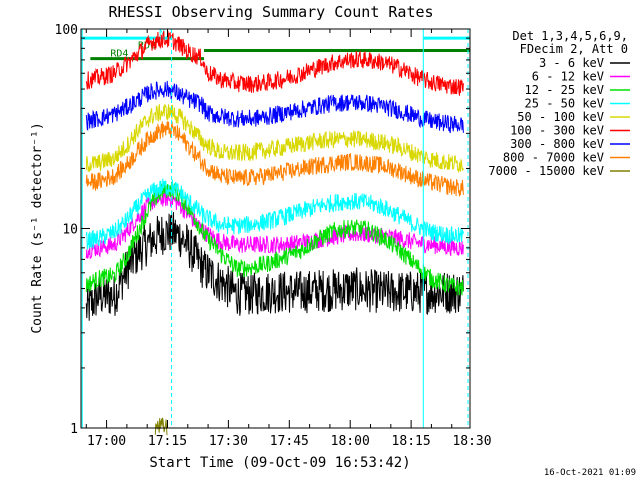 The image size is (640, 480). Describe the element at coordinates (564, 90) in the screenshot. I see `legend-label: 12 - 25 keV` at that location.